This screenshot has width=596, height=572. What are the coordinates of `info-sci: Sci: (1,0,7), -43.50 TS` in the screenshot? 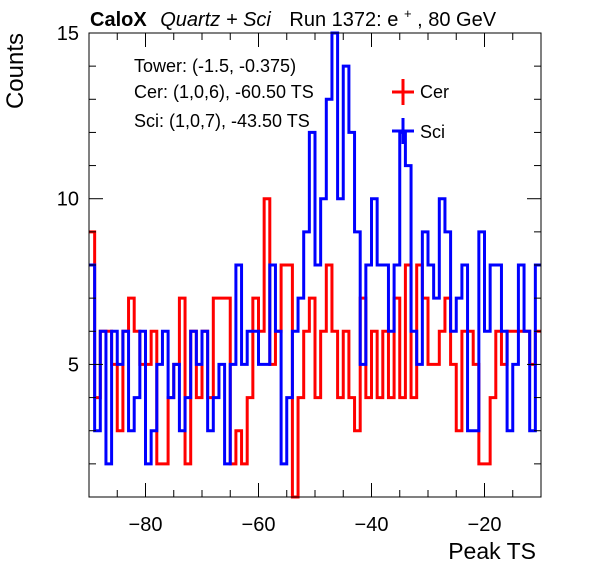 It's located at (222, 121).